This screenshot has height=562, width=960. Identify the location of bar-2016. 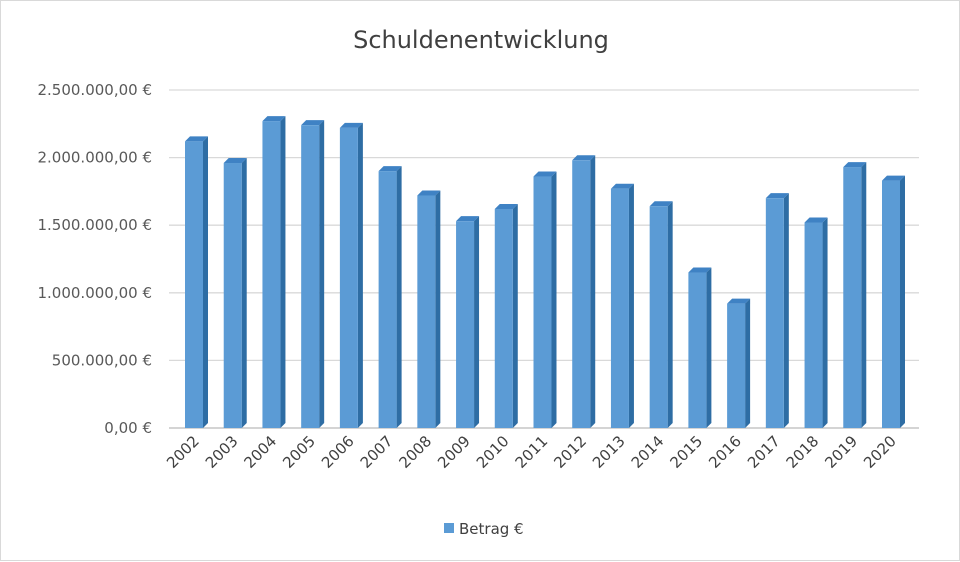
(739, 363).